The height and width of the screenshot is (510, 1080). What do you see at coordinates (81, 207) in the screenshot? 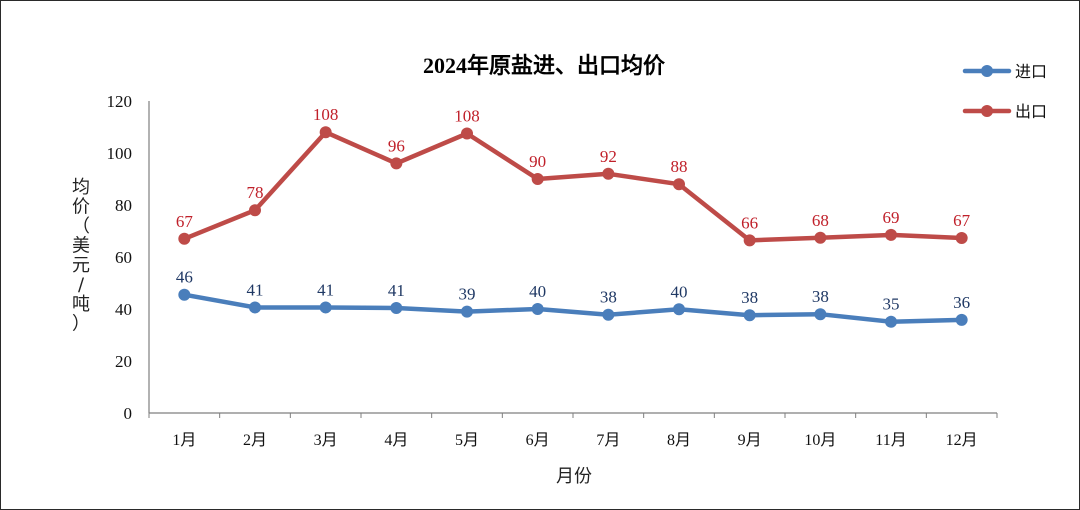
I see `y-axis-title-char: 价` at bounding box center [81, 207].